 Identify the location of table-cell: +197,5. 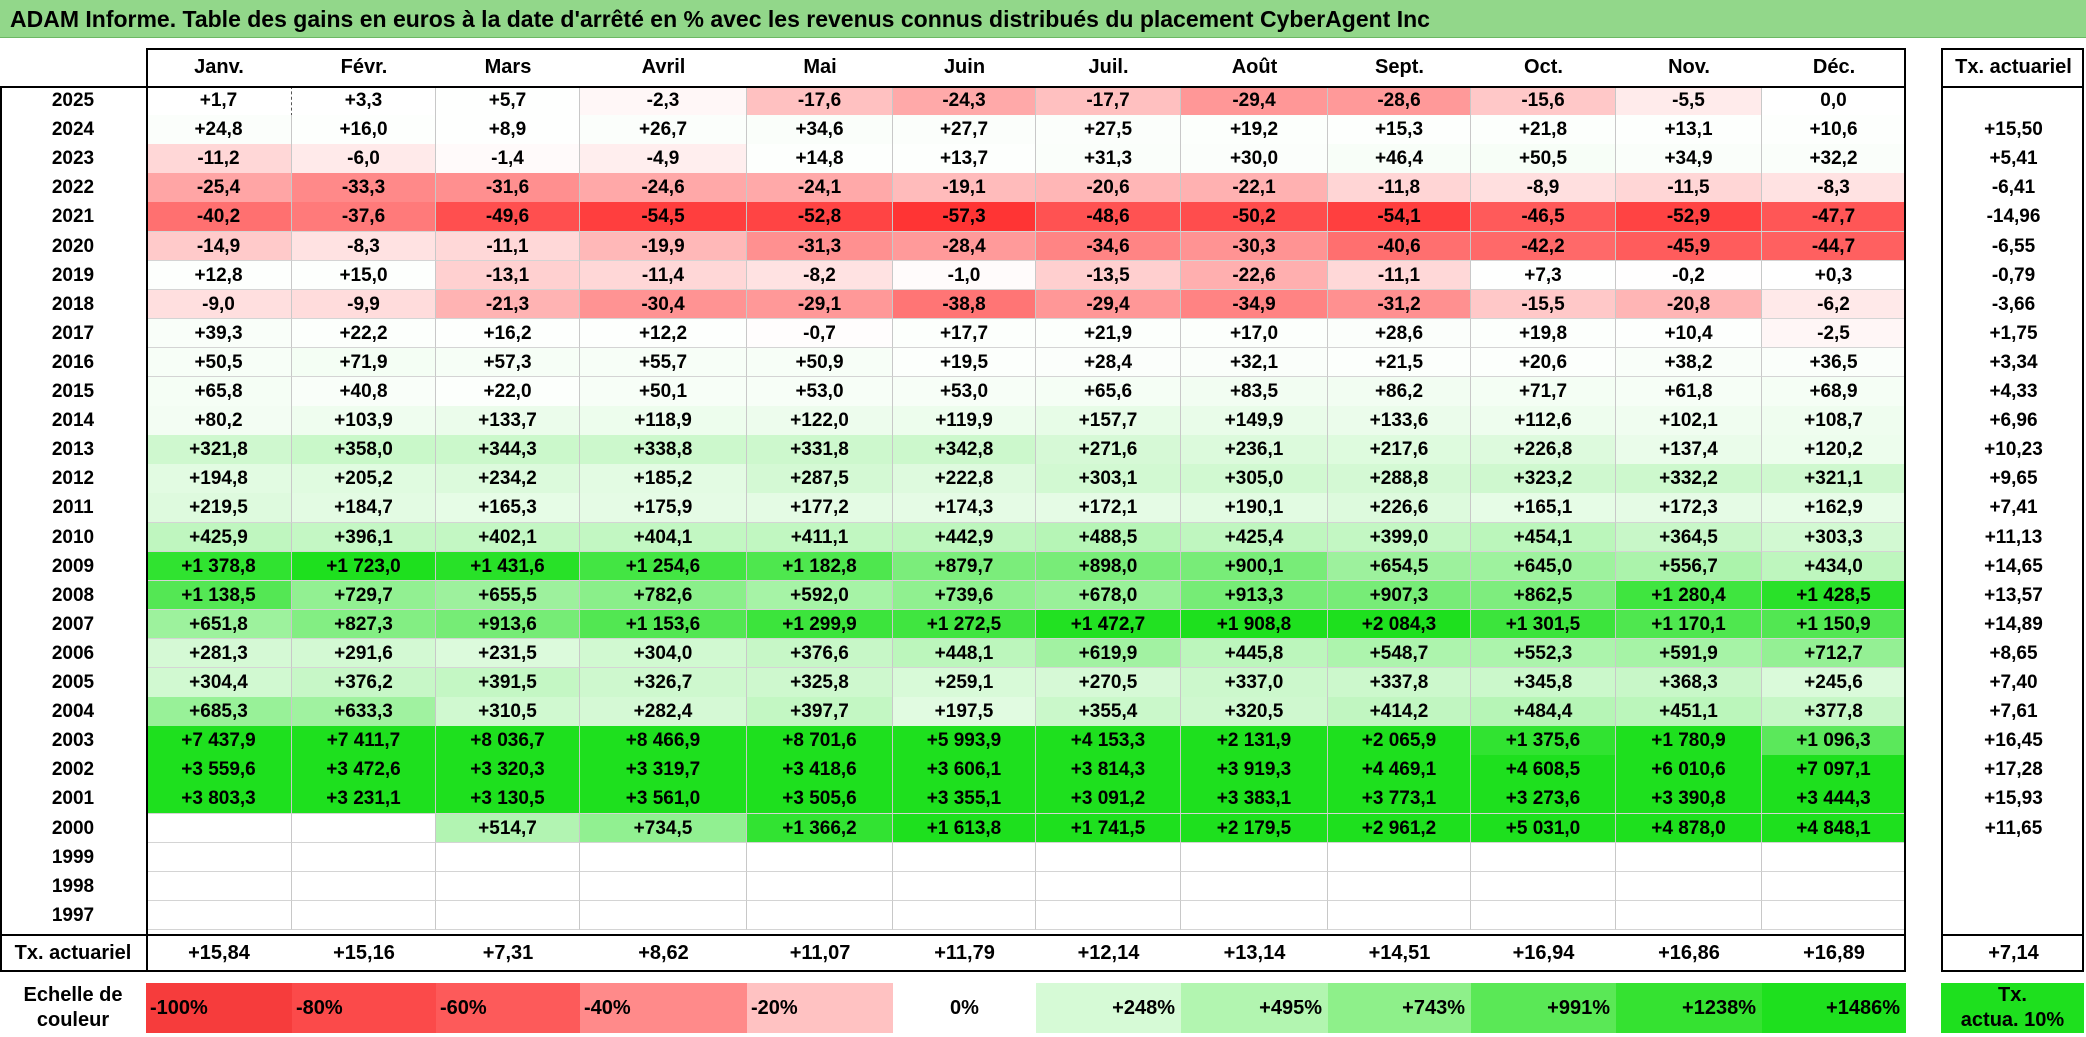
(964, 712).